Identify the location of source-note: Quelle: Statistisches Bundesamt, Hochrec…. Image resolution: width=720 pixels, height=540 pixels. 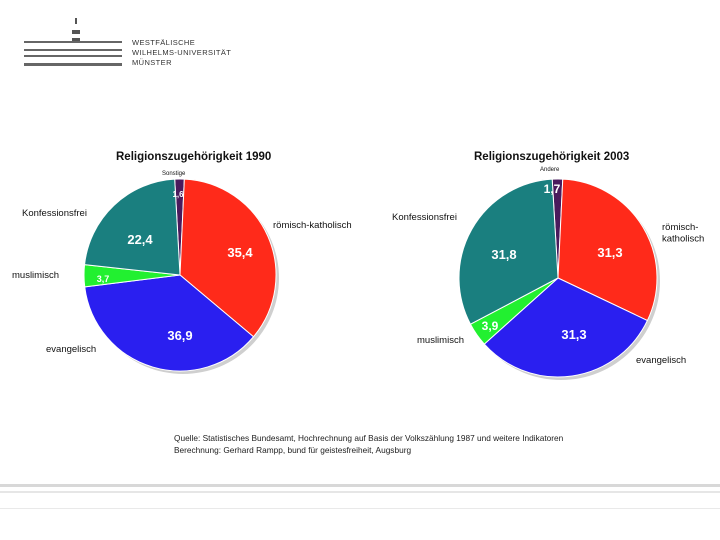
(368, 444).